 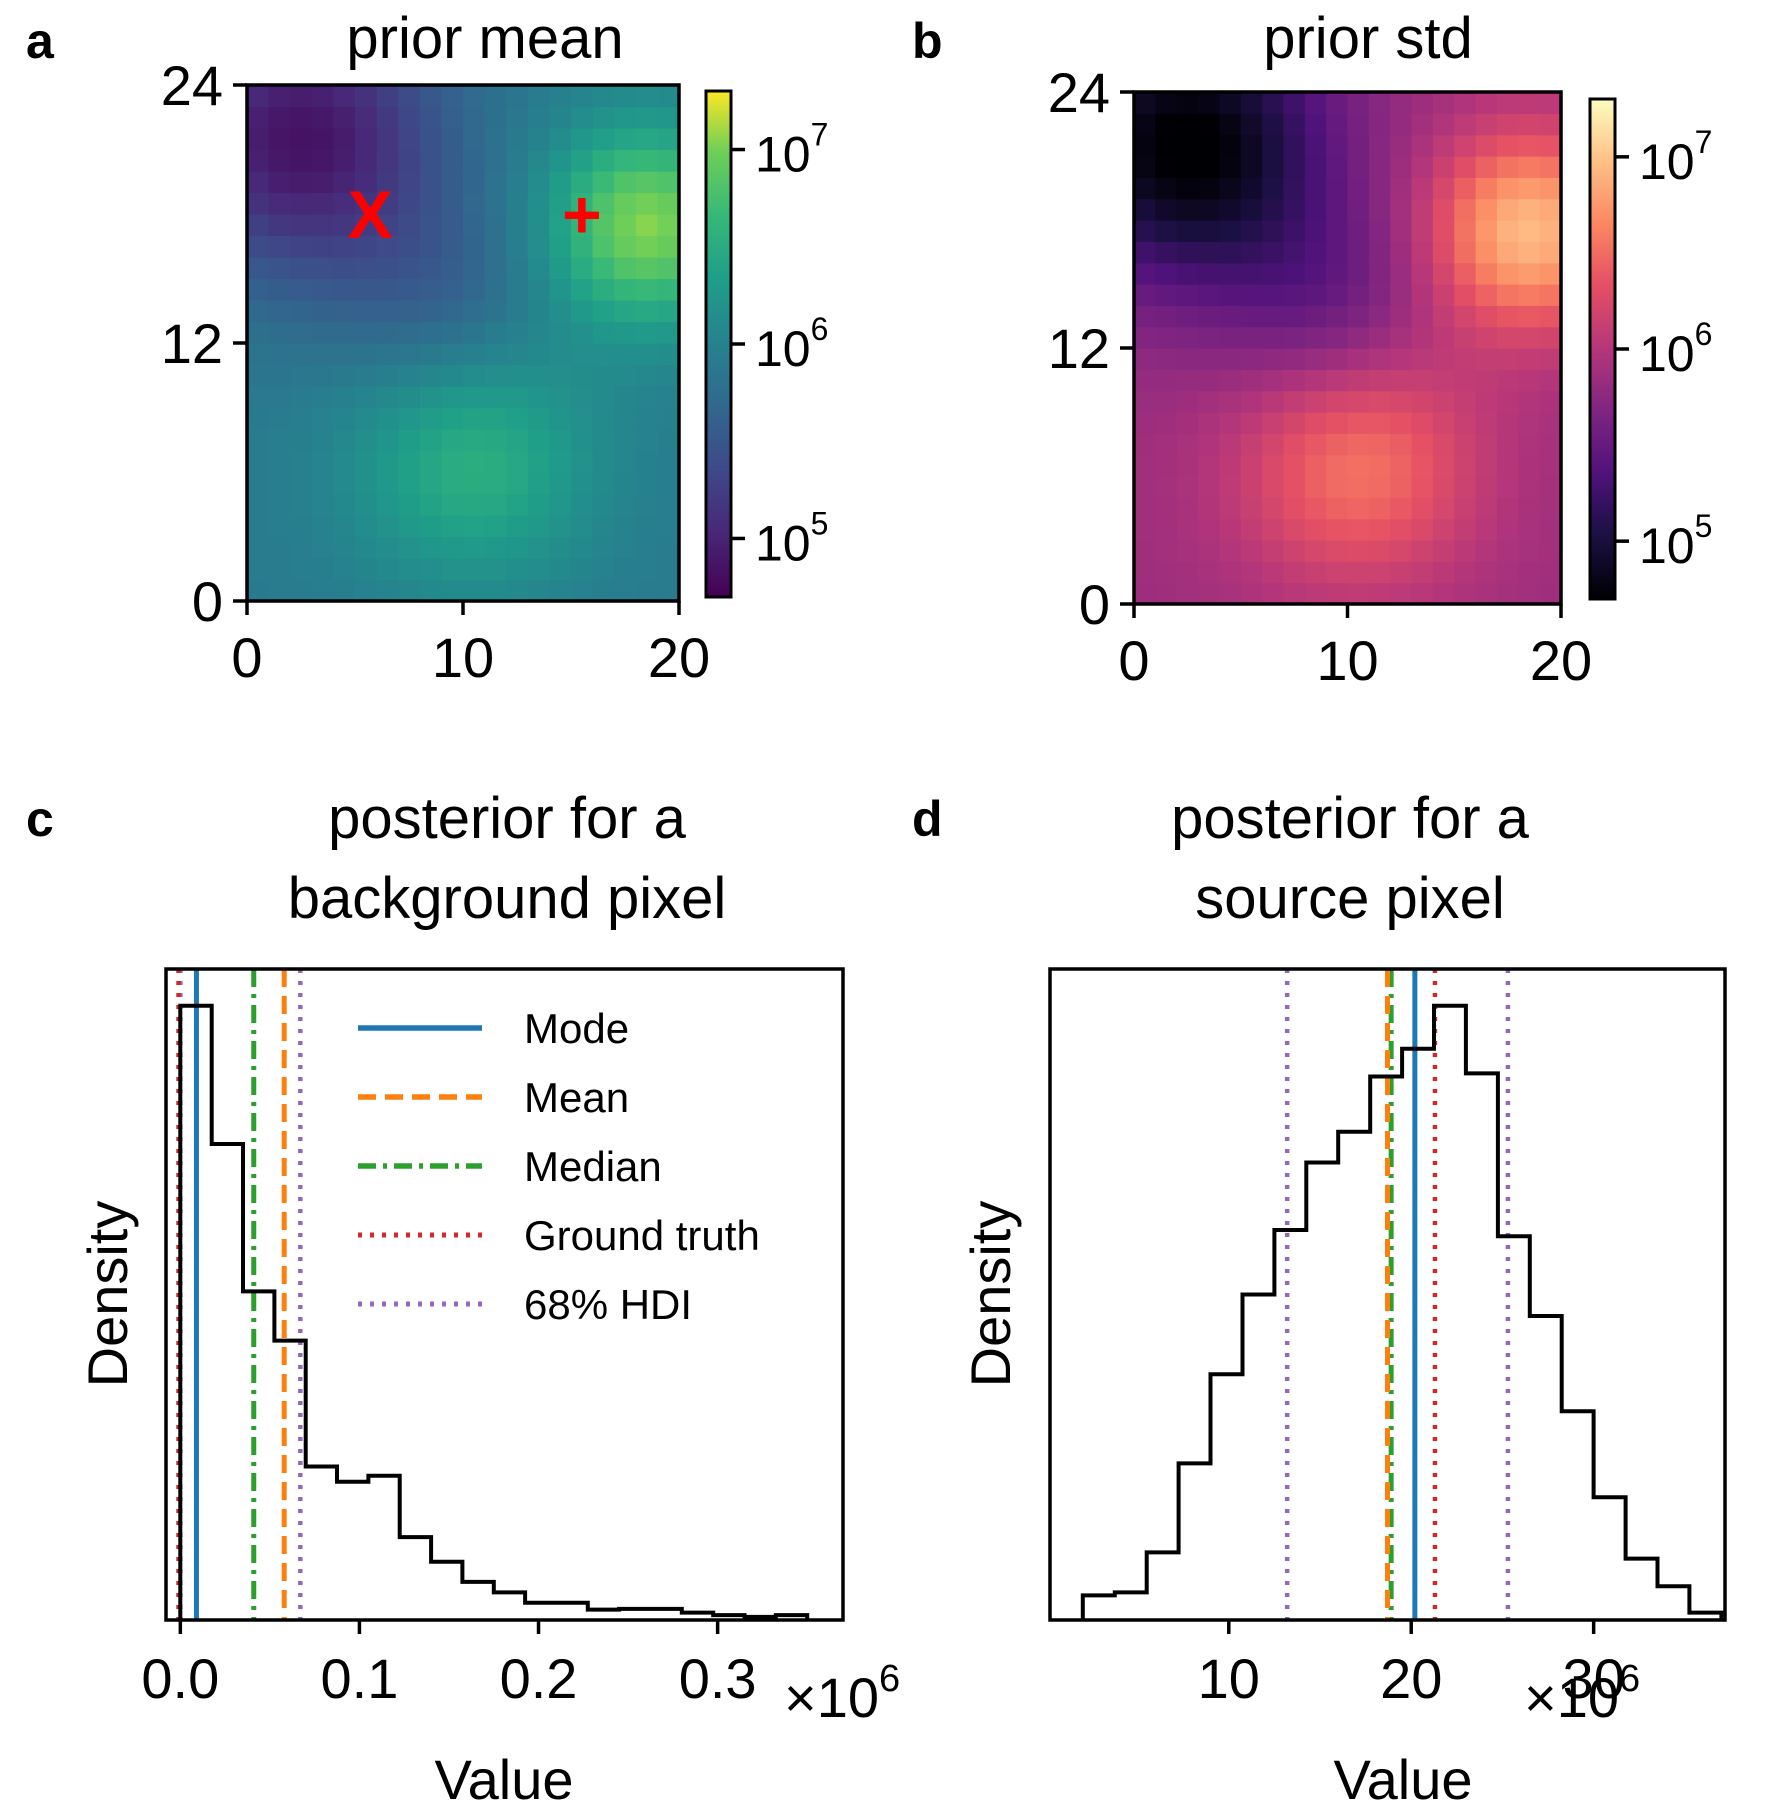 I want to click on histogram-c-xlabel: Value, so click(x=503, y=1779).